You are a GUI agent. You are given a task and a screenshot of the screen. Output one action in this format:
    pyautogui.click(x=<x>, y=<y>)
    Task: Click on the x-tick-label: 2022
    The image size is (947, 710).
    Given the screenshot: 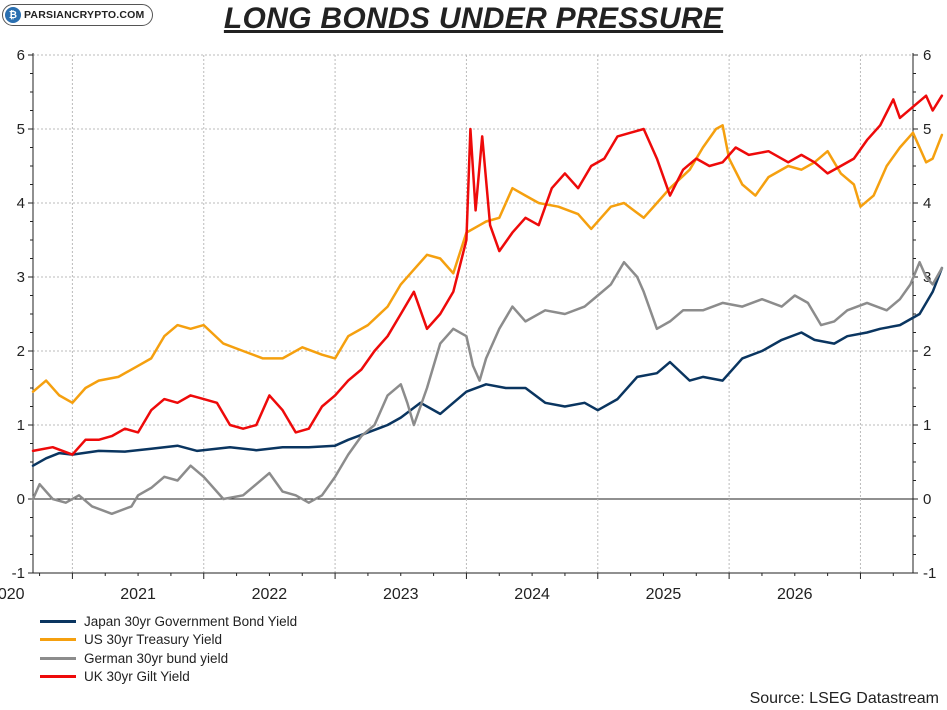 What is the action you would take?
    pyautogui.click(x=270, y=594)
    